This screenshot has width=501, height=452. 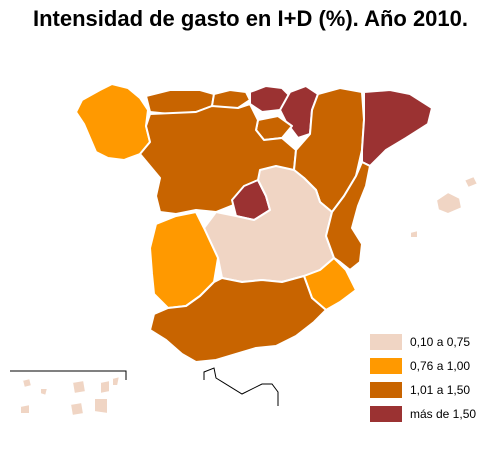 I want to click on legend-item: 0,10 a 0,75, so click(x=423, y=342).